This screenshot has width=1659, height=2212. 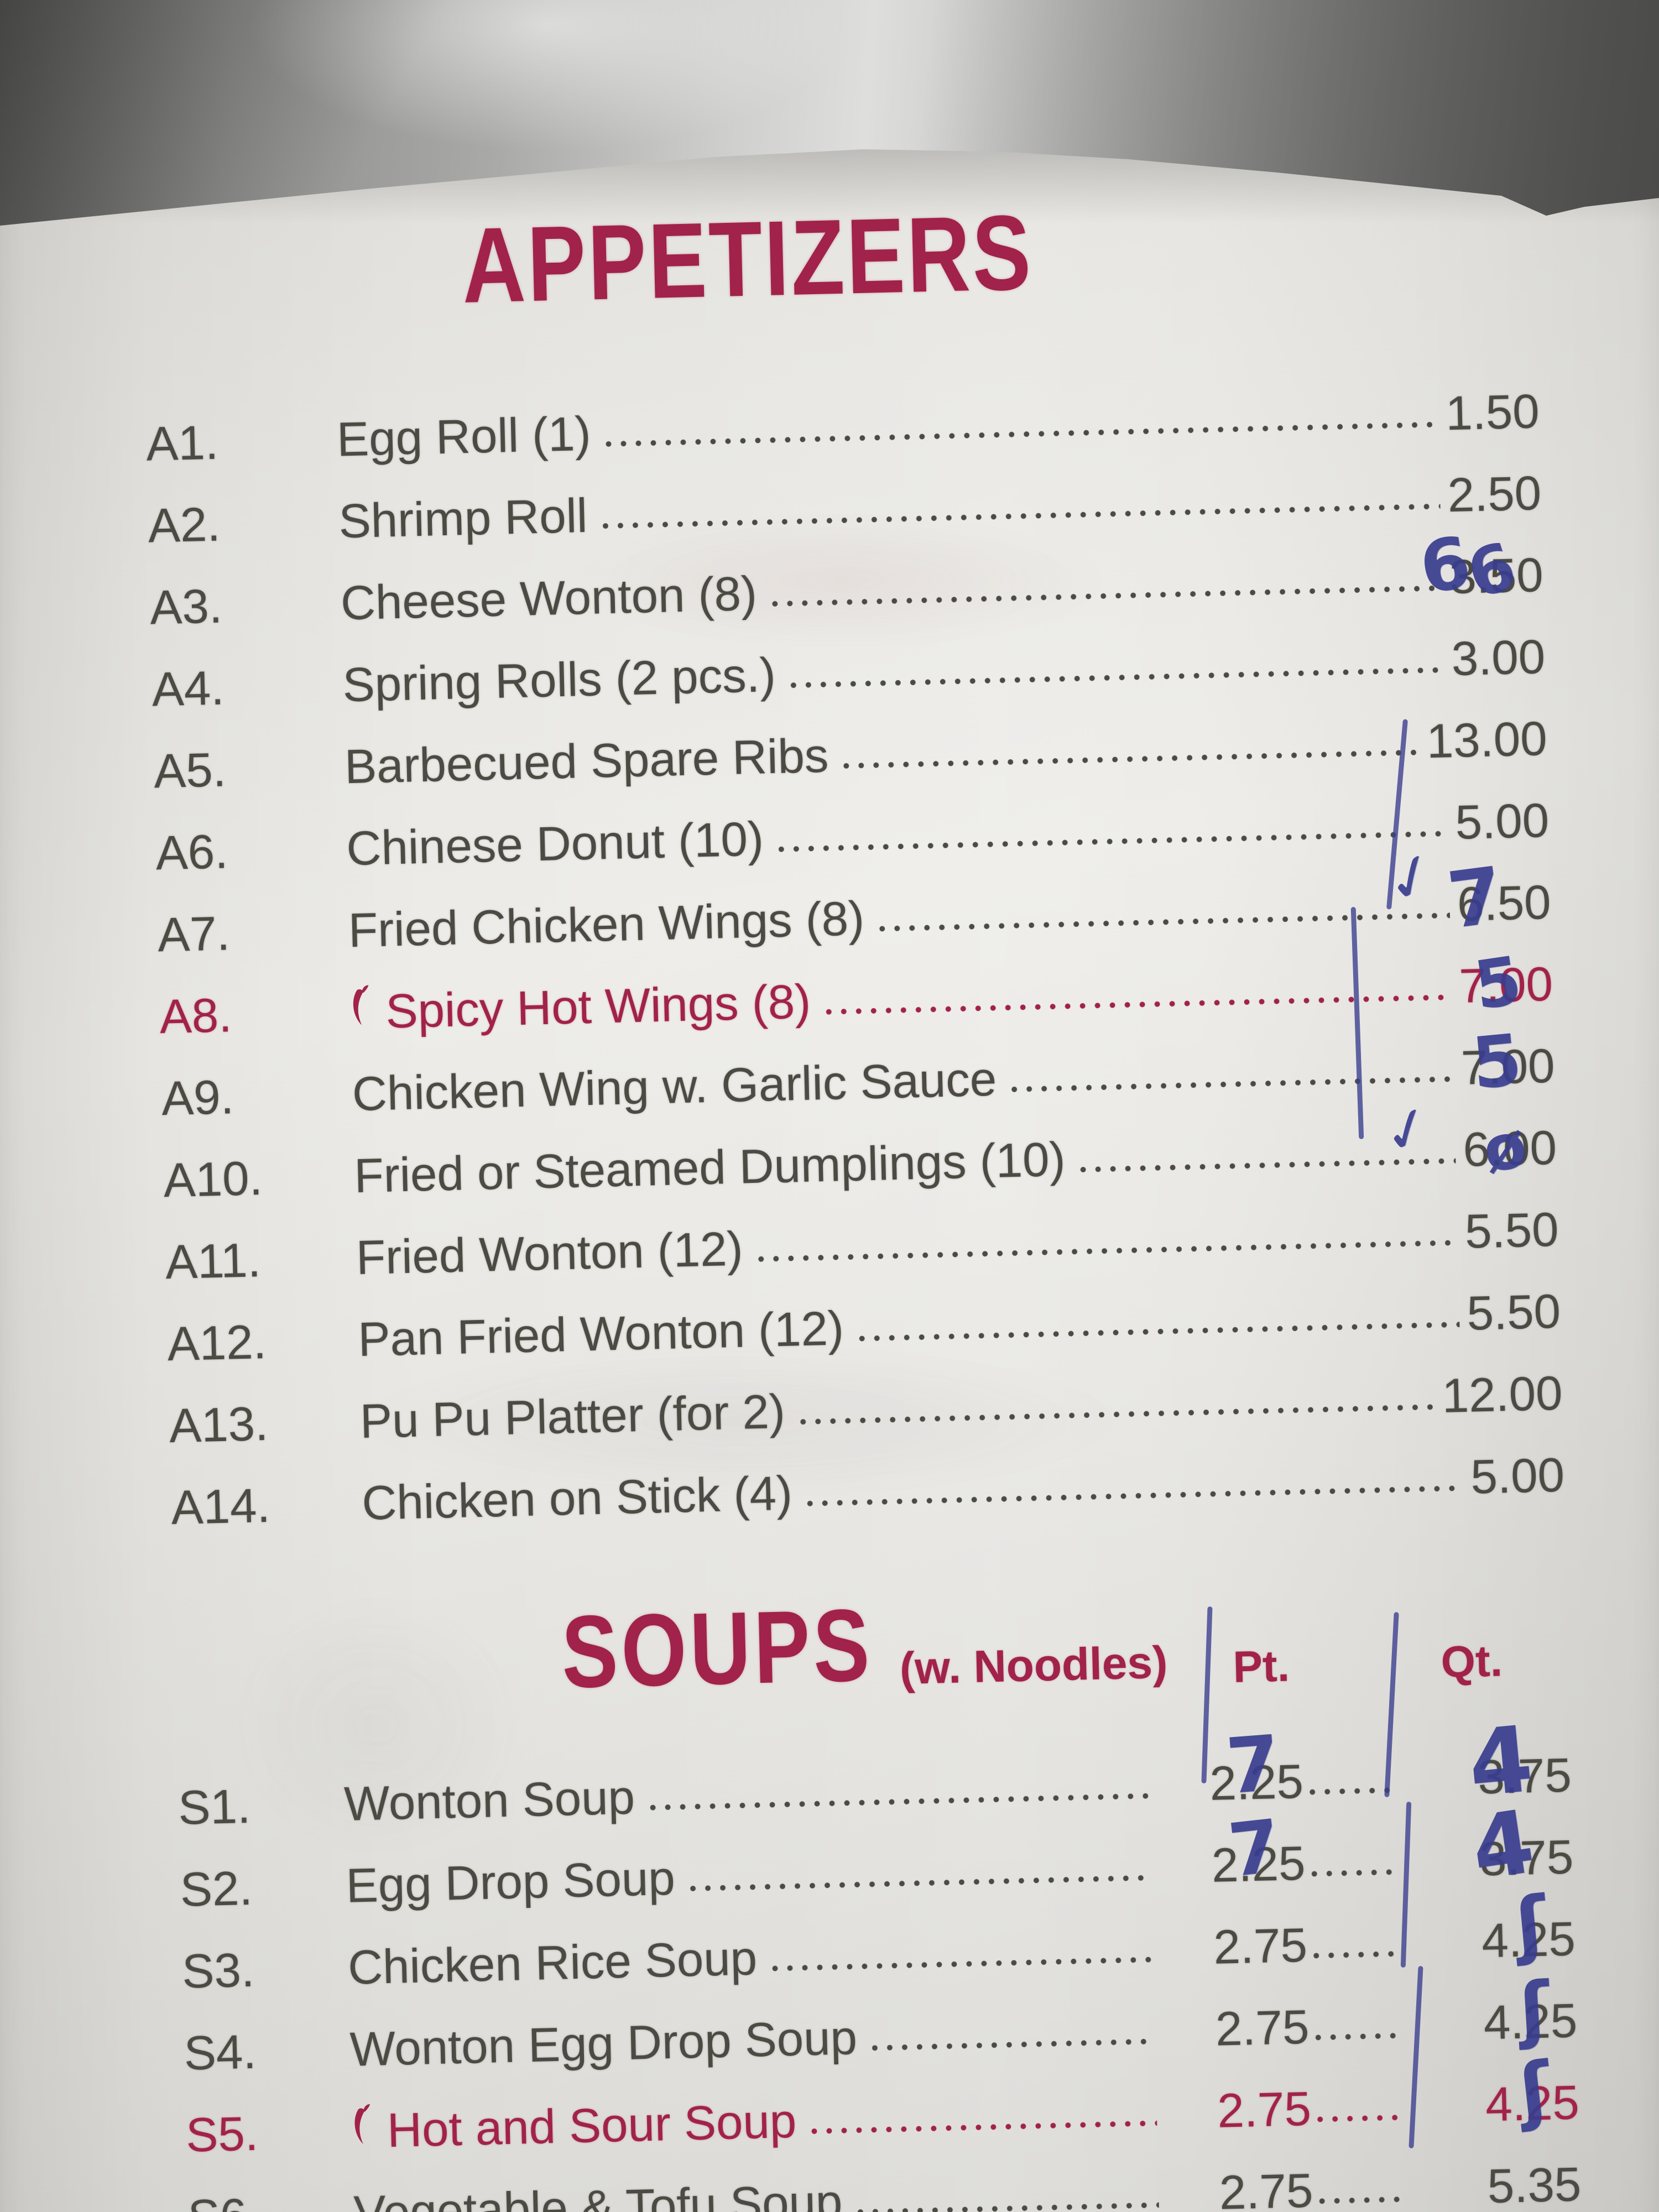 I want to click on item-code: A4., so click(x=188, y=689).